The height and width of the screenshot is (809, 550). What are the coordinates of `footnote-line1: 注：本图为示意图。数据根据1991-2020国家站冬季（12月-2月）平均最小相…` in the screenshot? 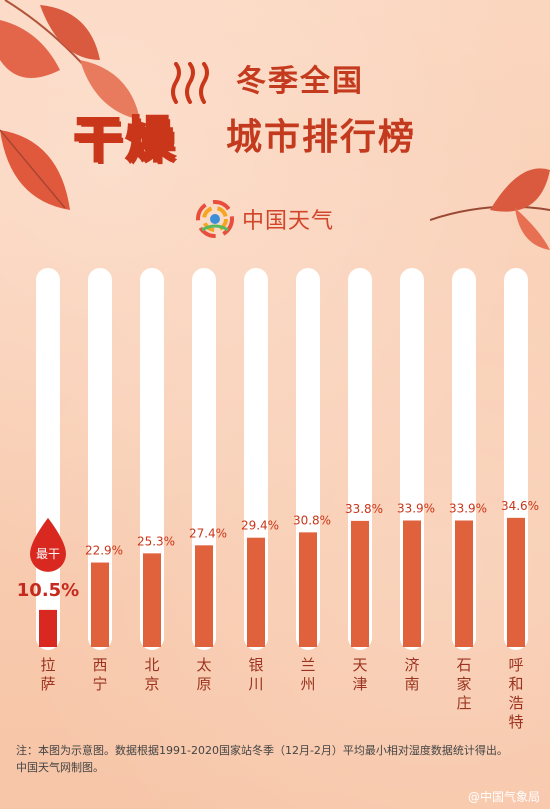 It's located at (262, 750).